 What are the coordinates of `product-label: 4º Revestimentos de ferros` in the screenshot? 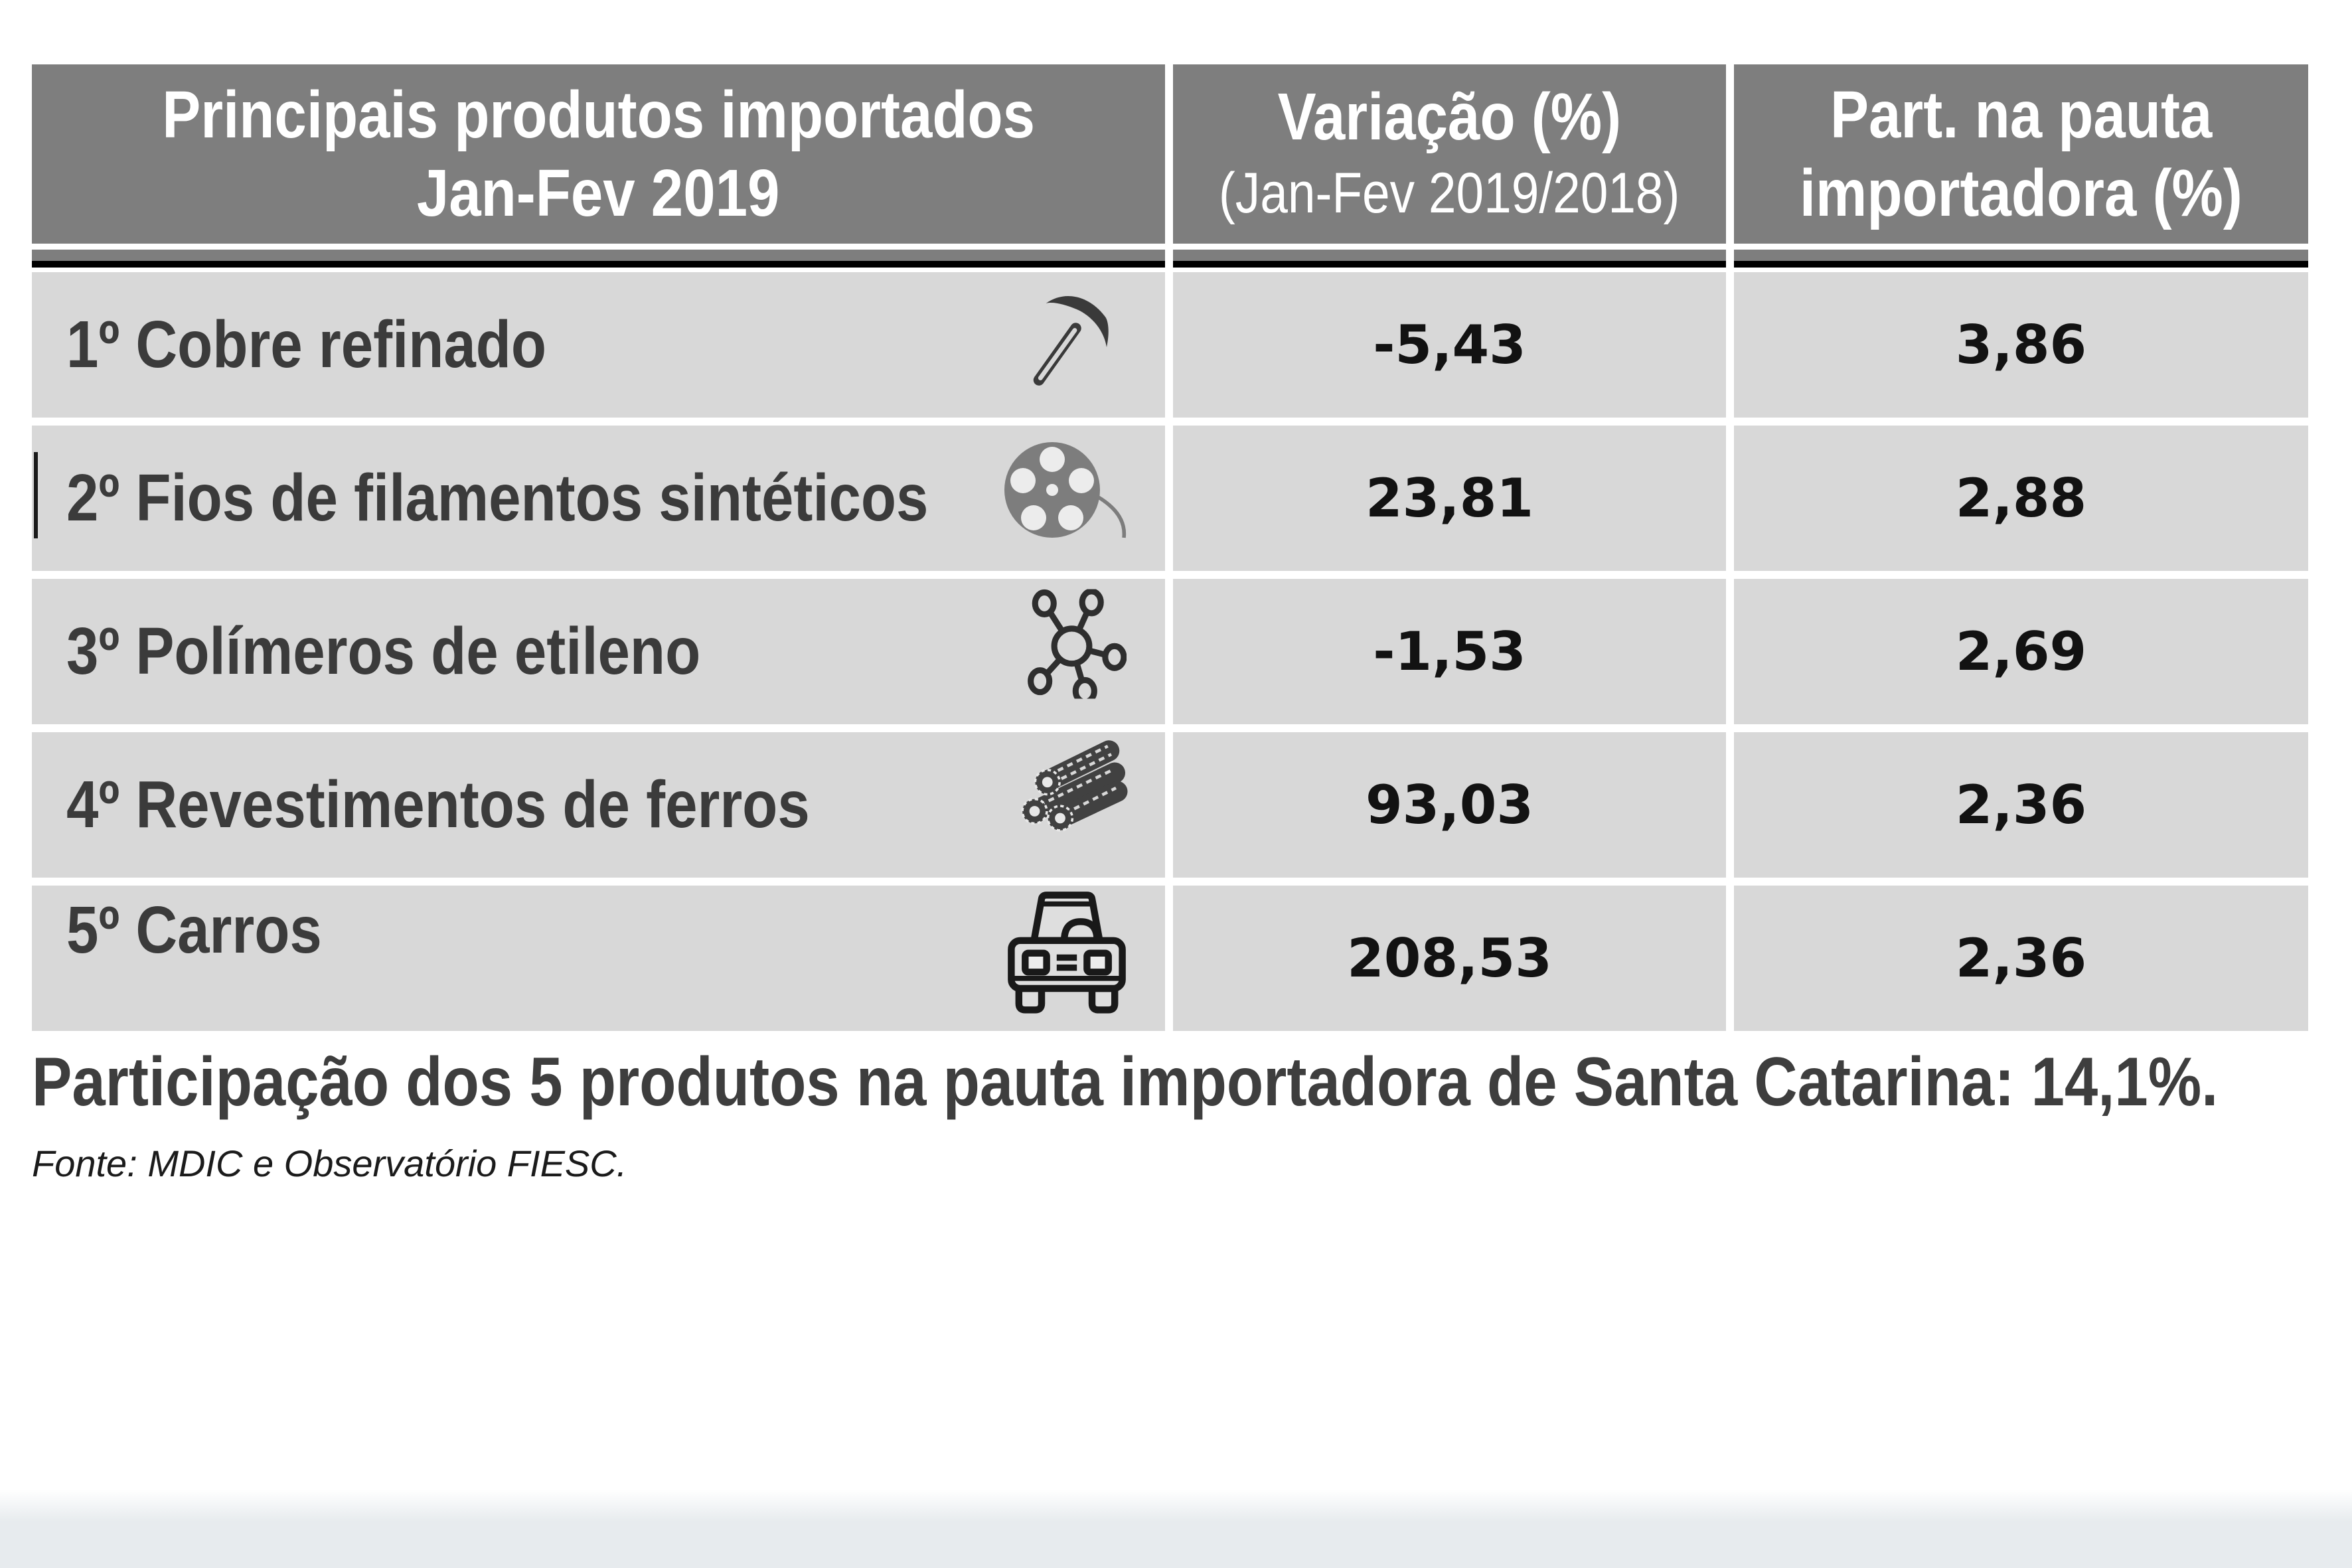 It's located at (438, 805).